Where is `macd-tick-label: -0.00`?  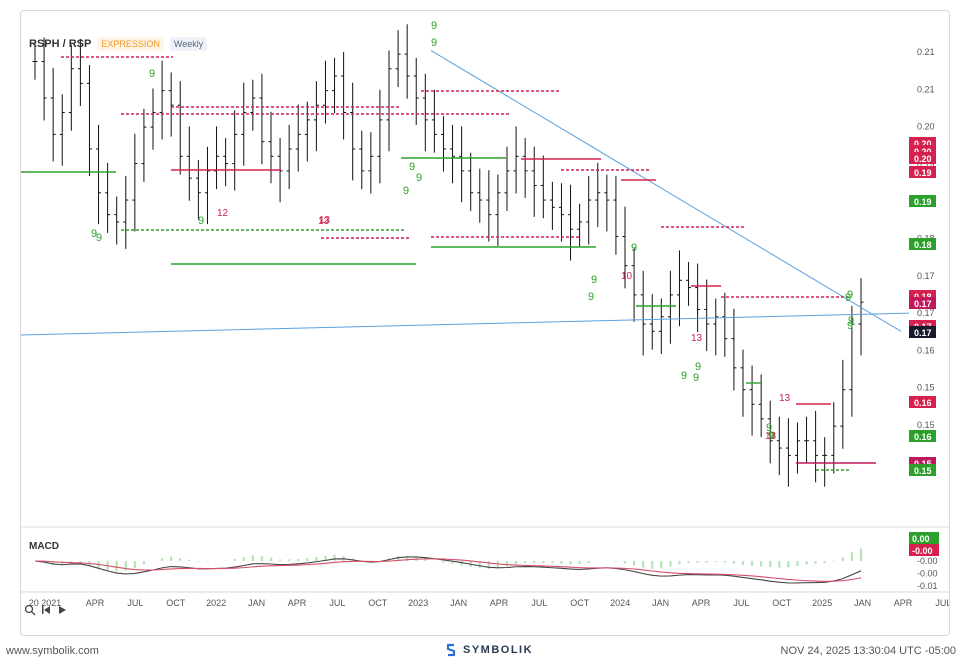
macd-tick-label: -0.00 is located at coordinates (927, 561).